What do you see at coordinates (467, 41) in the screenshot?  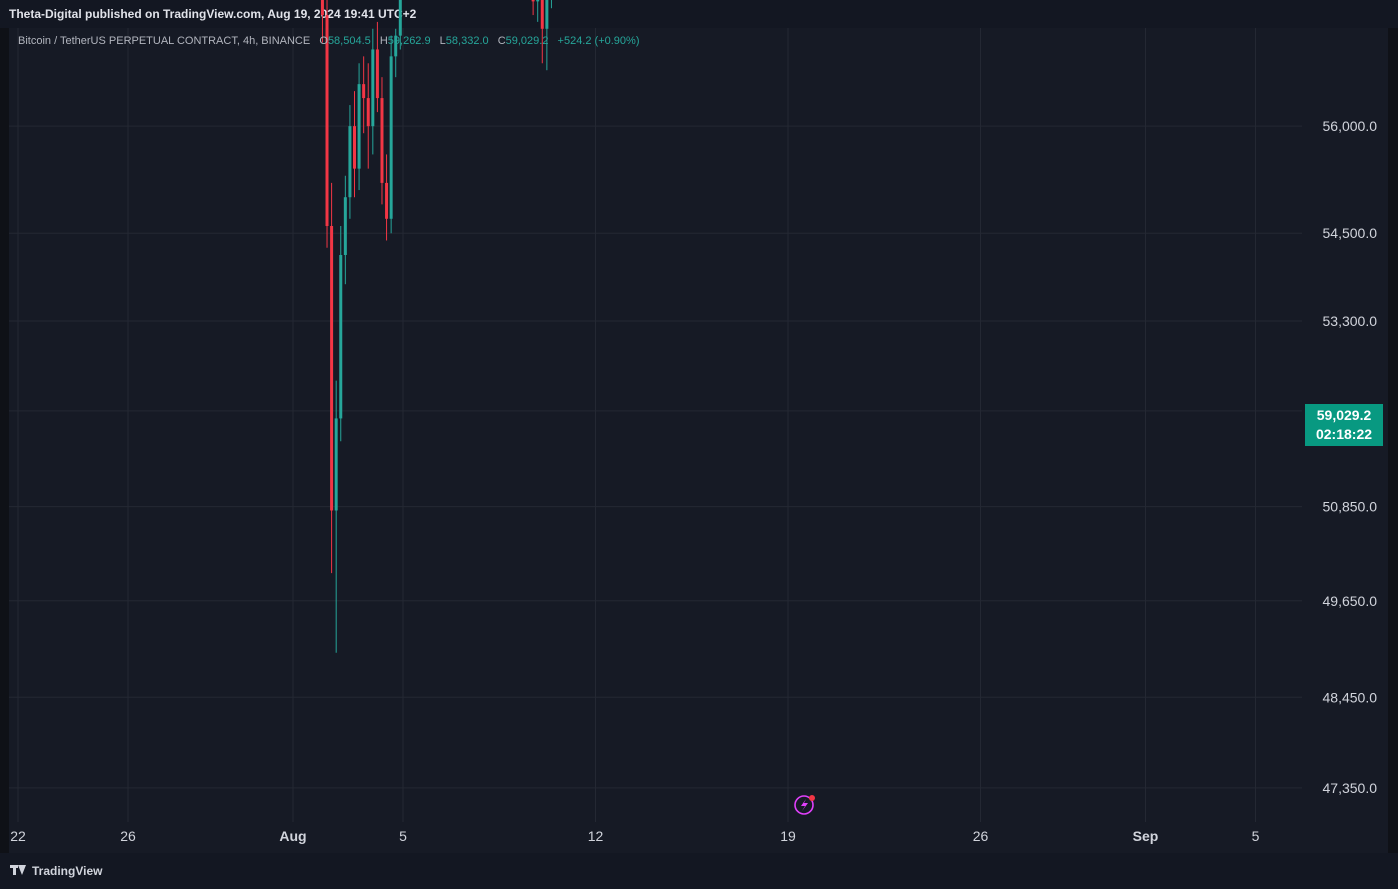 I see `low-value: 58,332.0` at bounding box center [467, 41].